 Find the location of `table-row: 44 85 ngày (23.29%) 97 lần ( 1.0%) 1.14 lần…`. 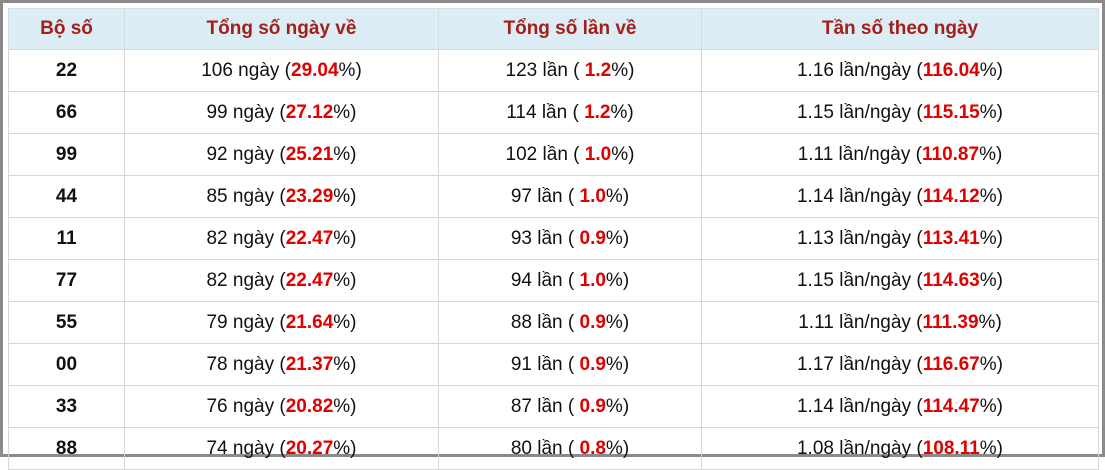

table-row: 44 85 ngày (23.29%) 97 lần ( 1.0%) 1.14 lần… is located at coordinates (553, 196).